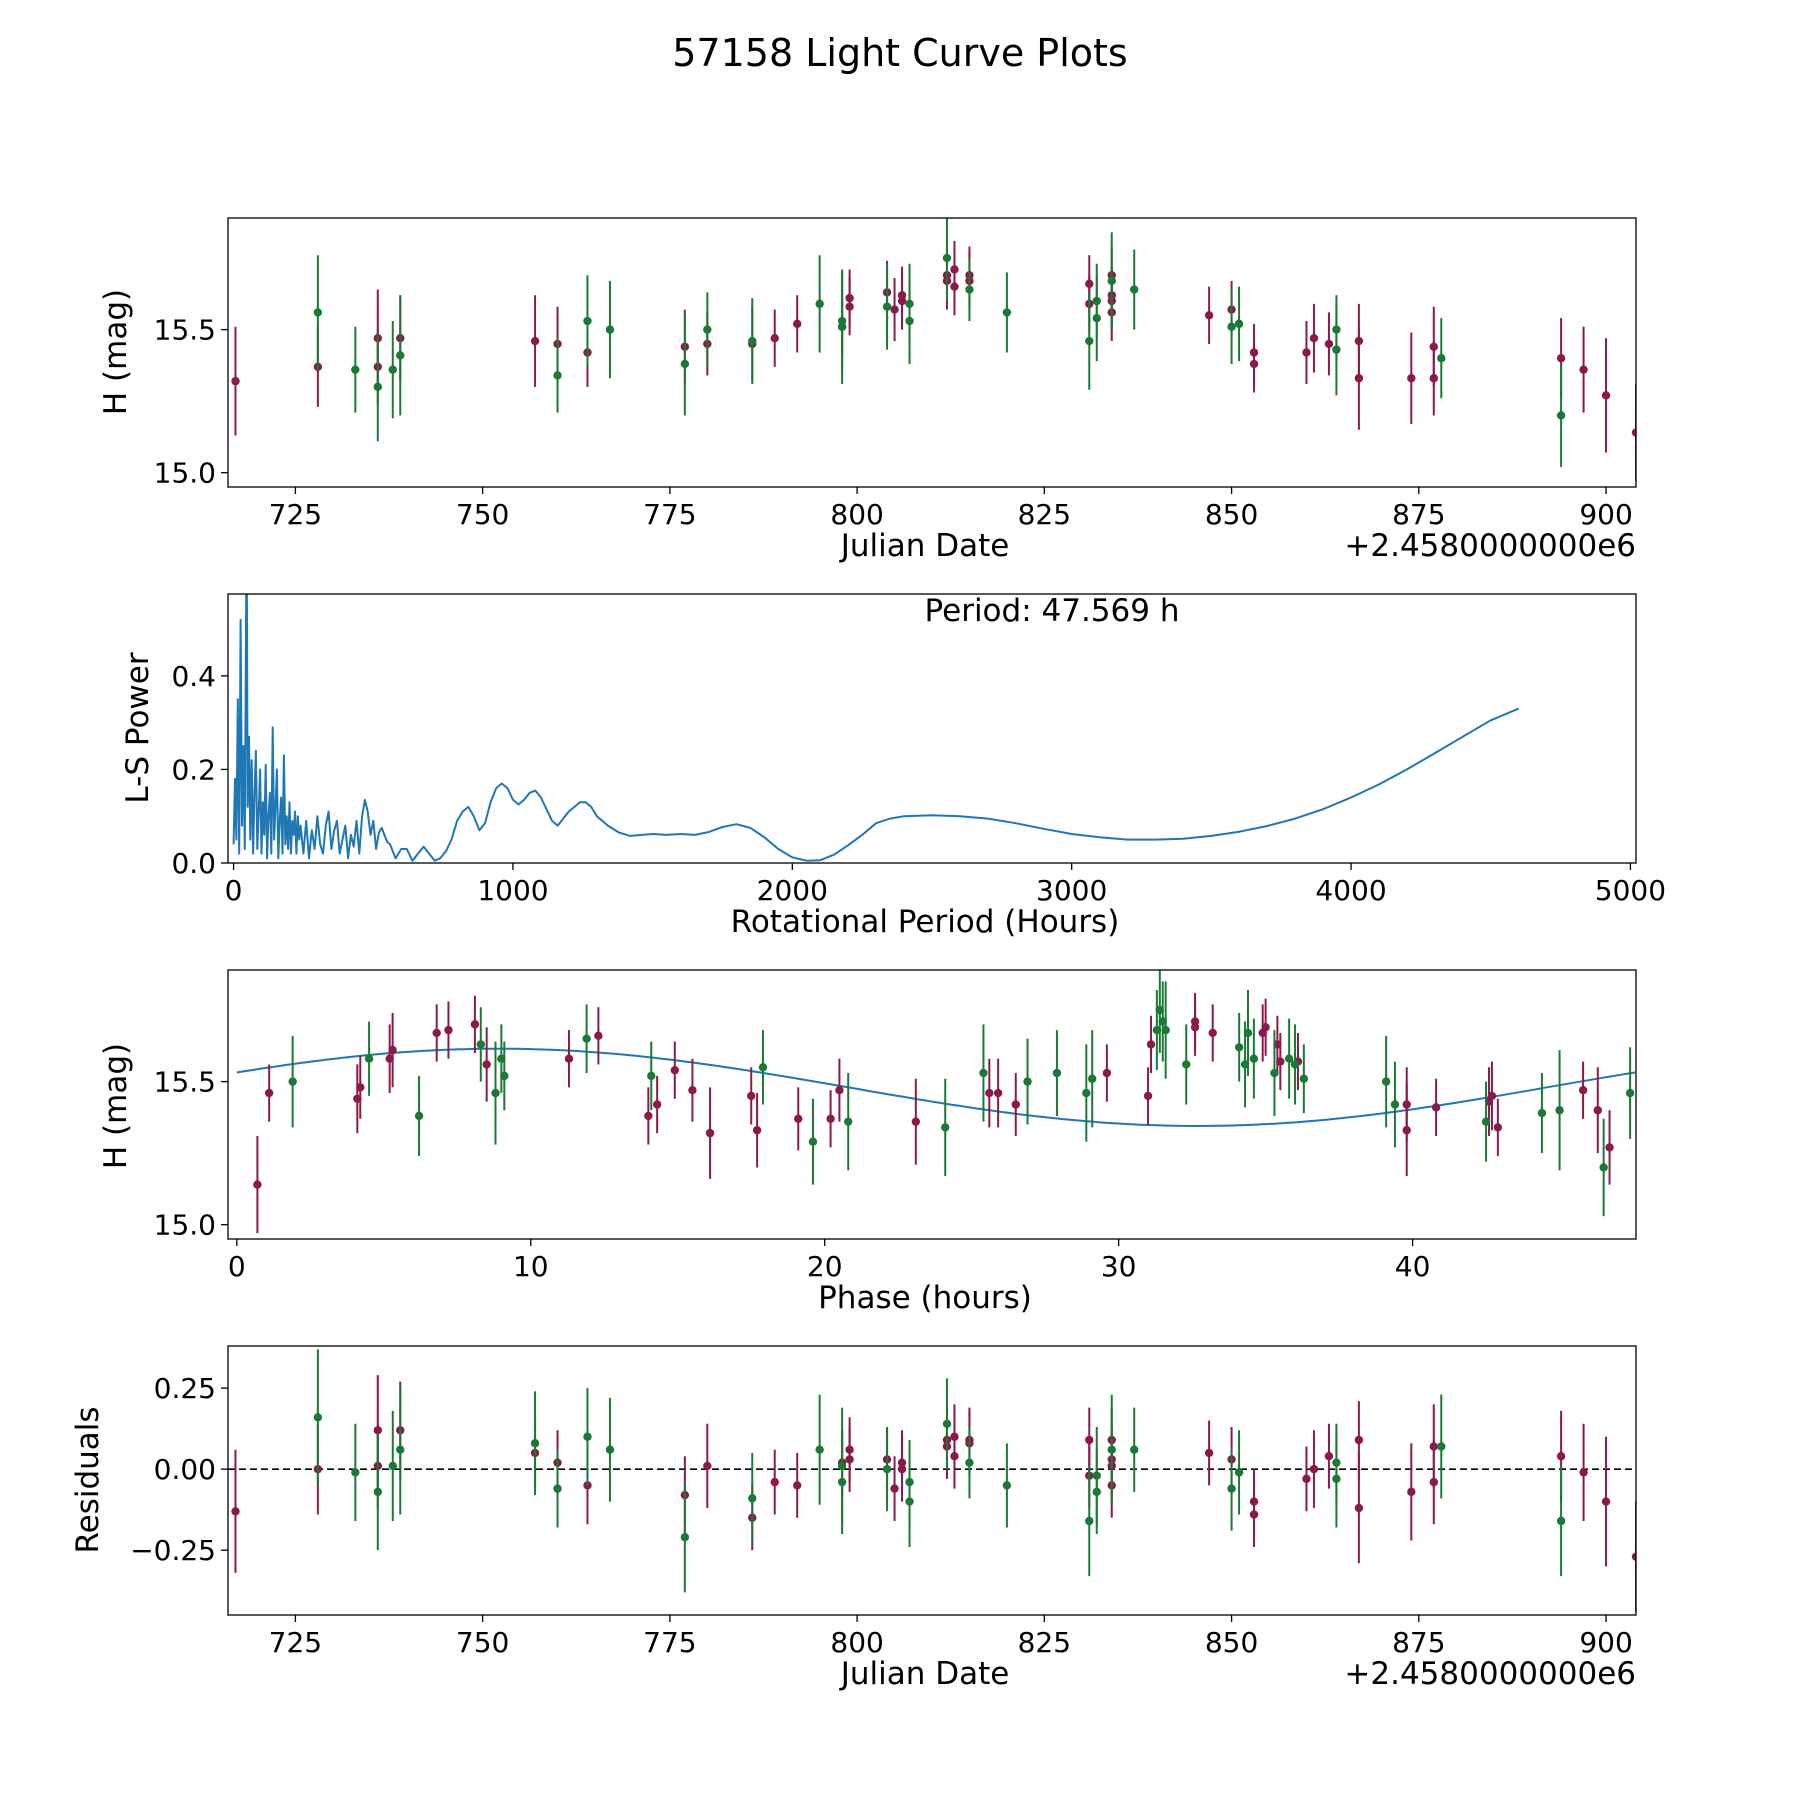  Describe the element at coordinates (876, 728) in the screenshot. I see `periodogram-series-line` at that location.